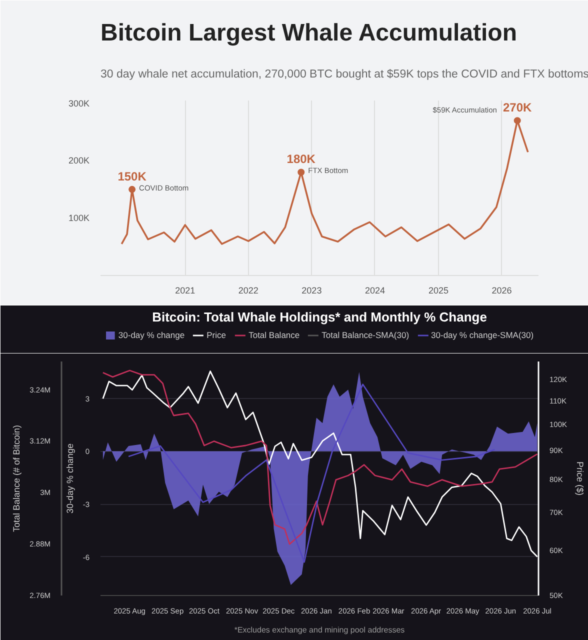 This screenshot has height=640, width=588. I want to click on x-tick-label: 2023, so click(312, 291).